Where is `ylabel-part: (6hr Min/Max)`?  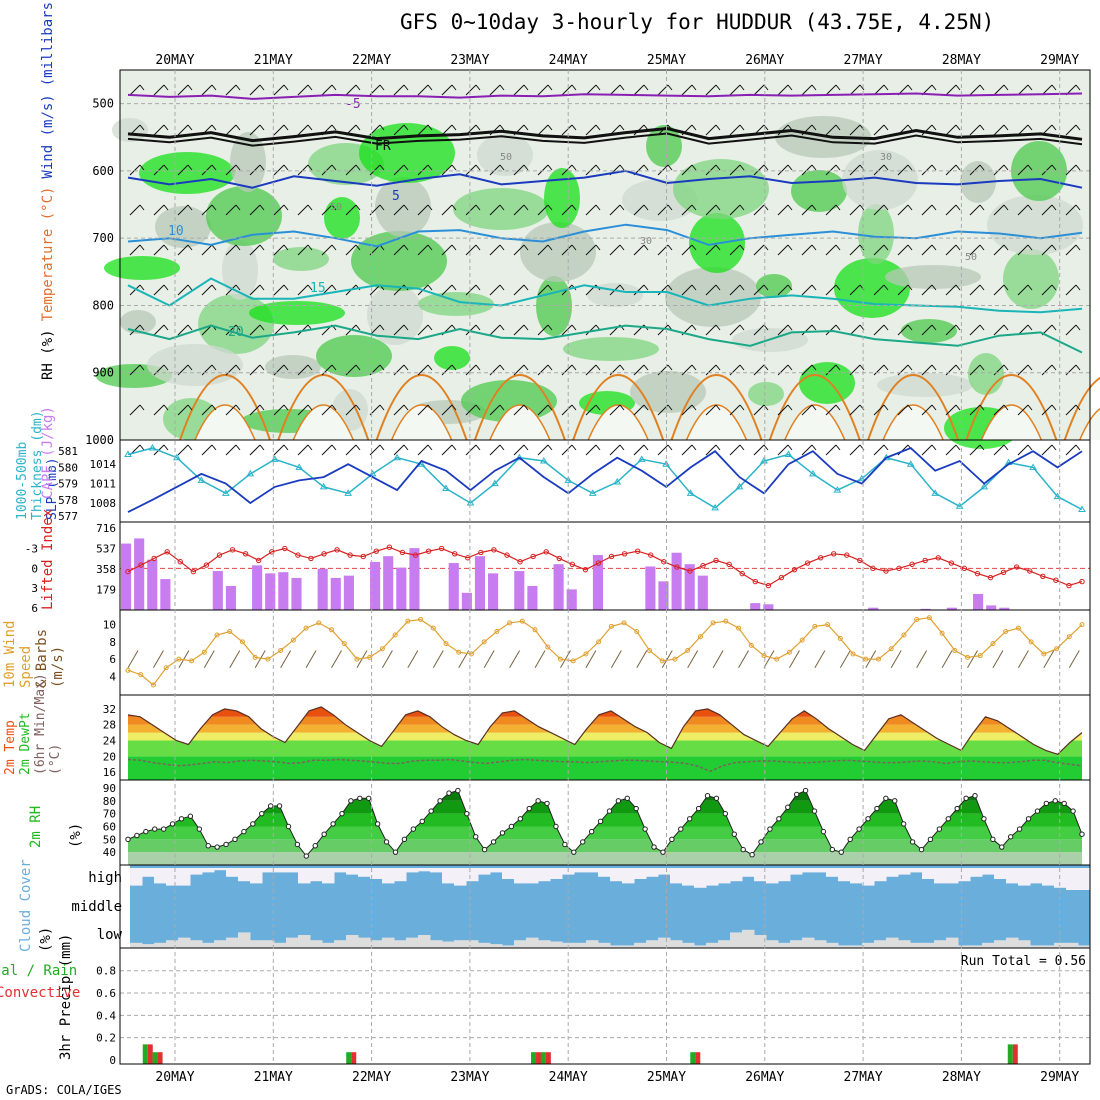 ylabel-part: (6hr Min/Max) is located at coordinates (40, 724).